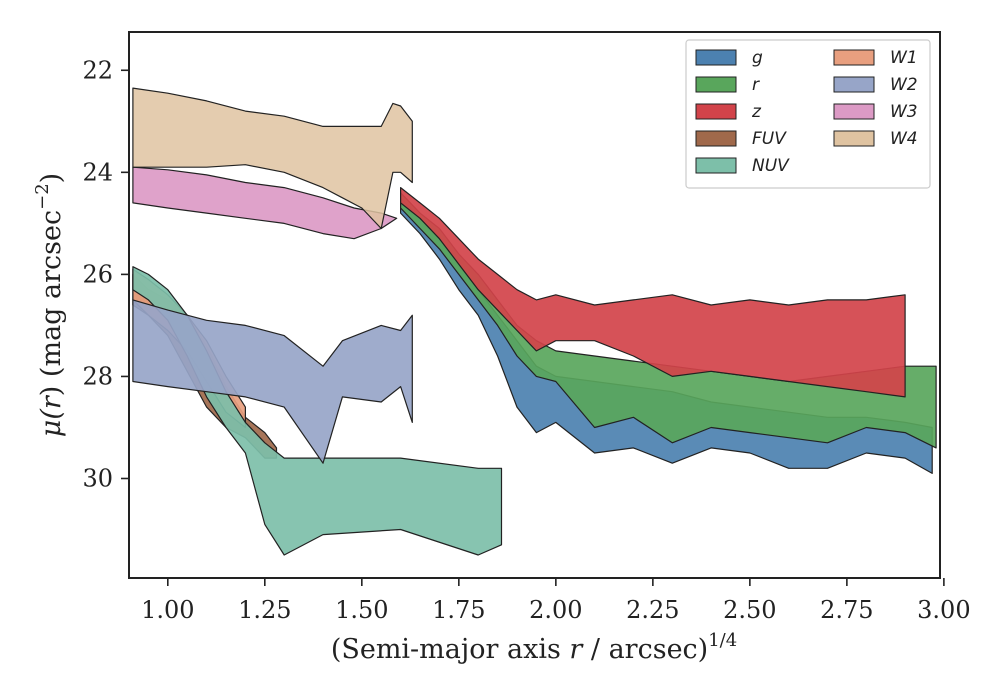  I want to click on legend-item-FUV: FUV, so click(741, 139).